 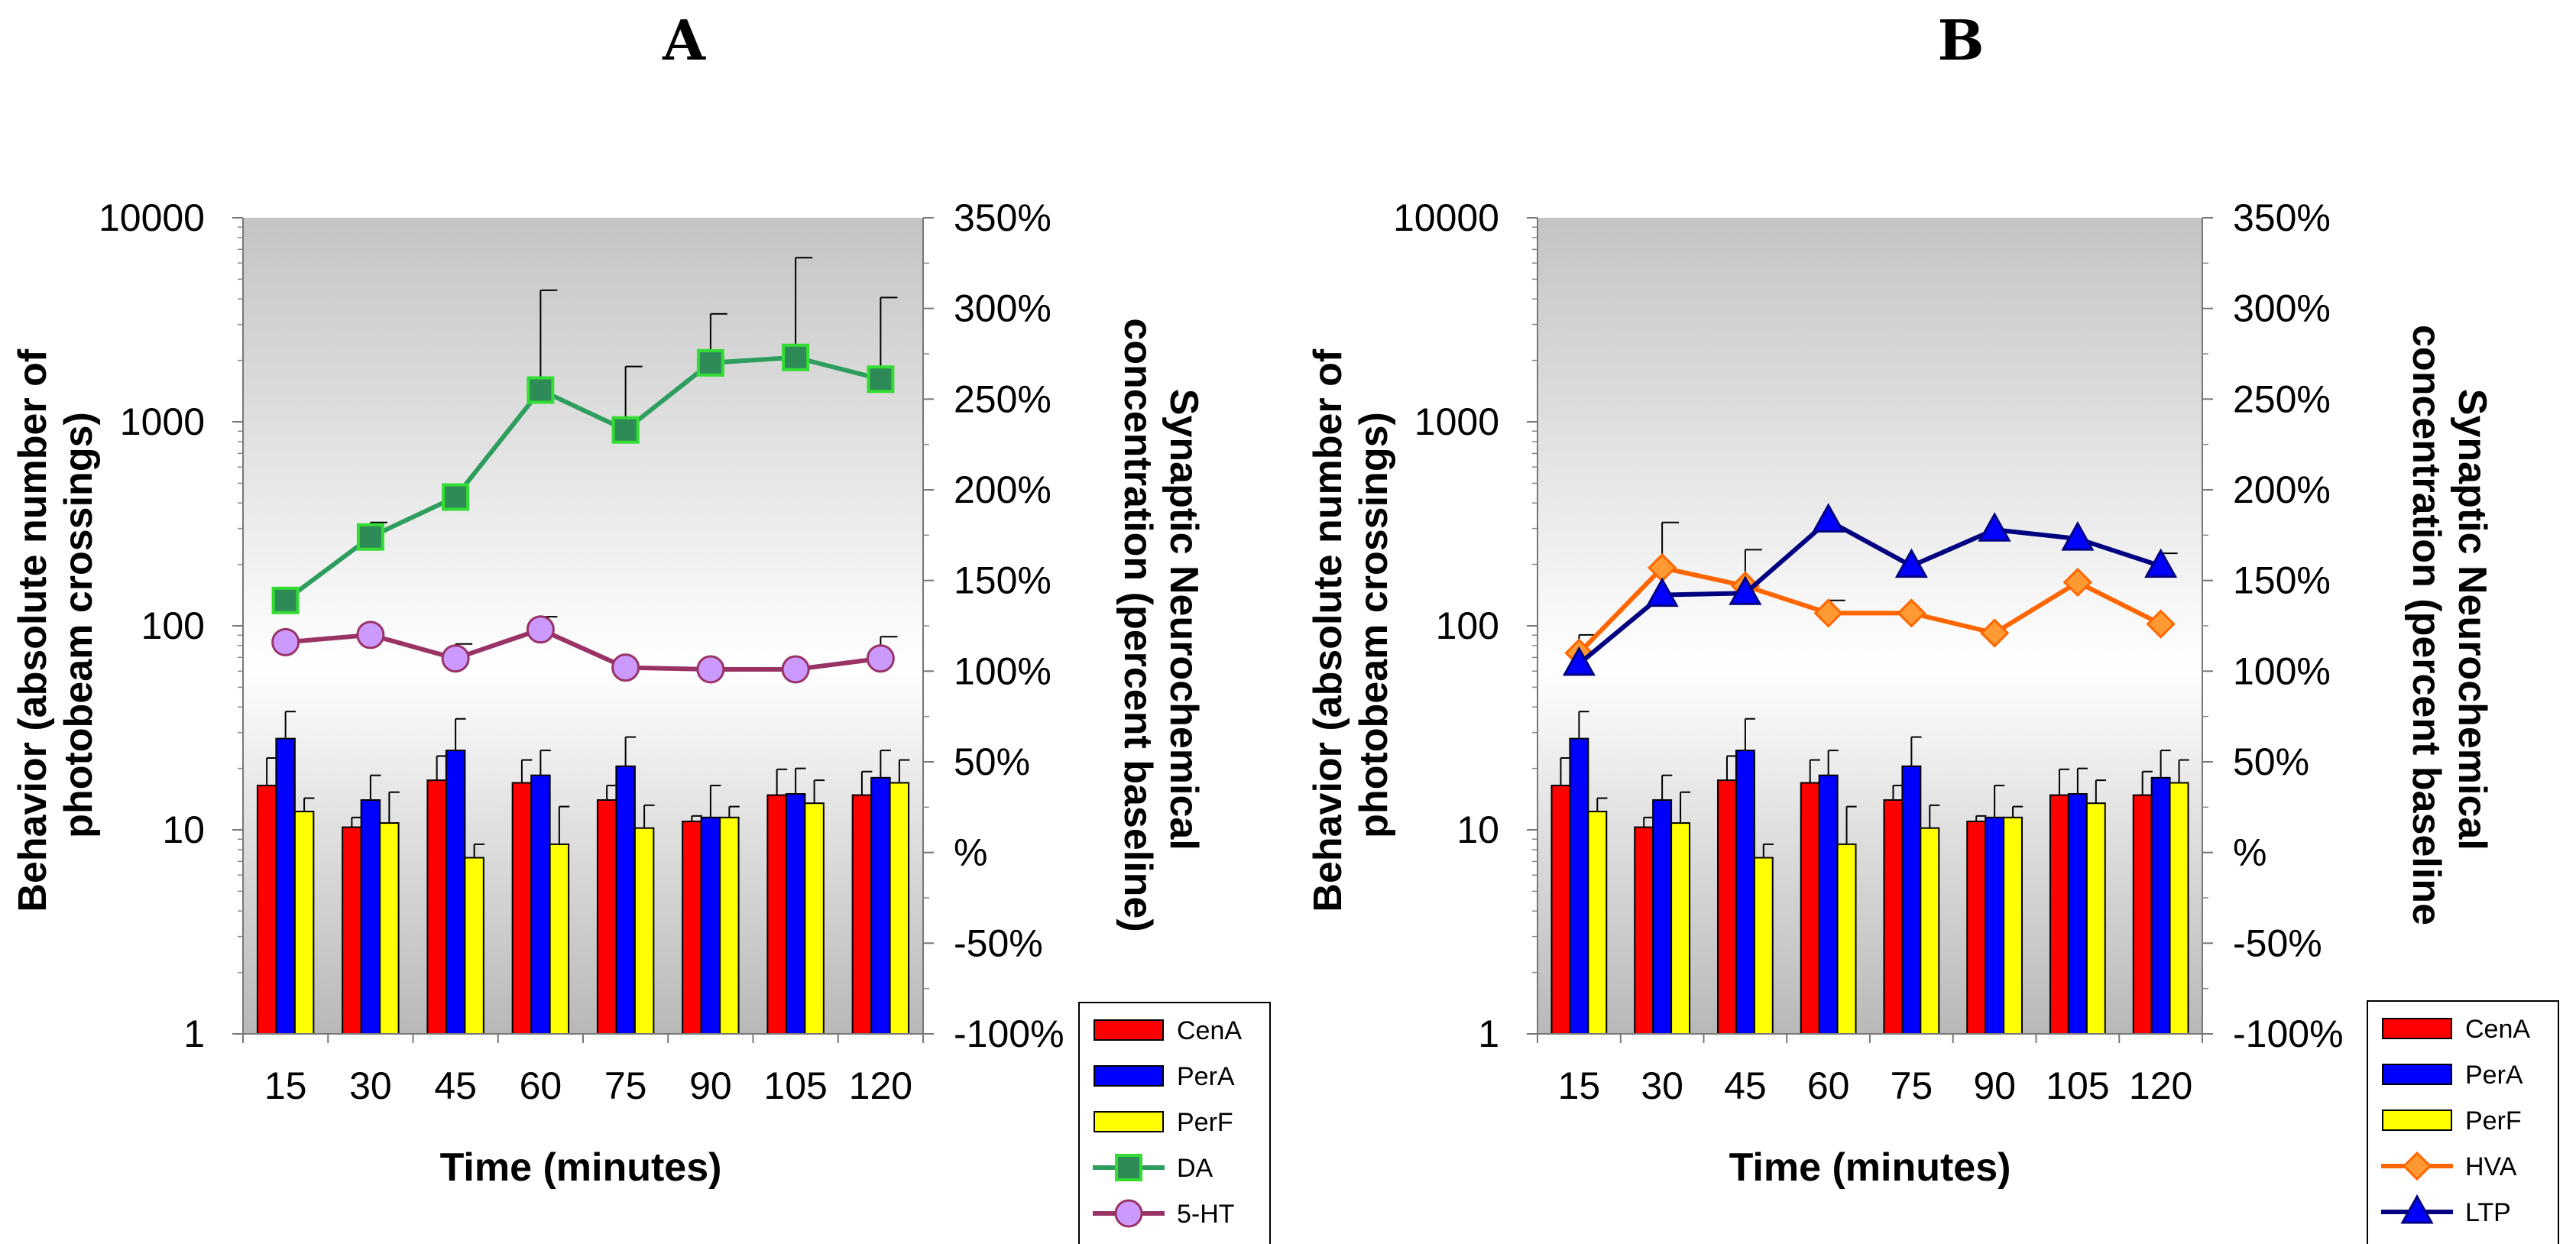 I want to click on legend-swatch-pera, so click(x=2417, y=1074).